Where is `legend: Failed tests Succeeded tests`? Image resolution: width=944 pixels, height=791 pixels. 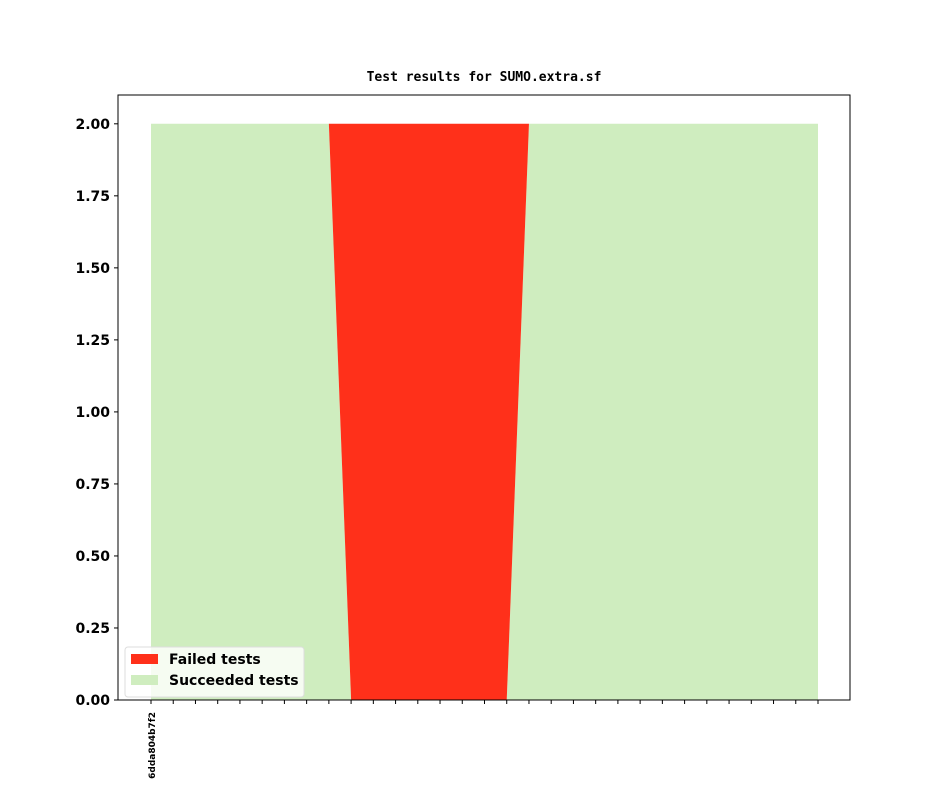 legend: Failed tests Succeeded tests is located at coordinates (214, 672).